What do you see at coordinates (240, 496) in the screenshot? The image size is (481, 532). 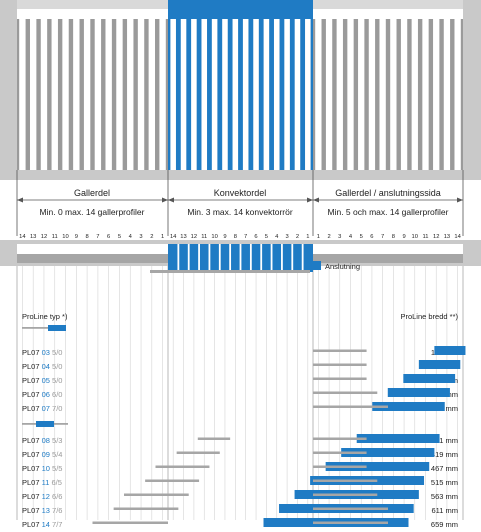 I see `table-row: PL07 12 6/6 563 mm` at bounding box center [240, 496].